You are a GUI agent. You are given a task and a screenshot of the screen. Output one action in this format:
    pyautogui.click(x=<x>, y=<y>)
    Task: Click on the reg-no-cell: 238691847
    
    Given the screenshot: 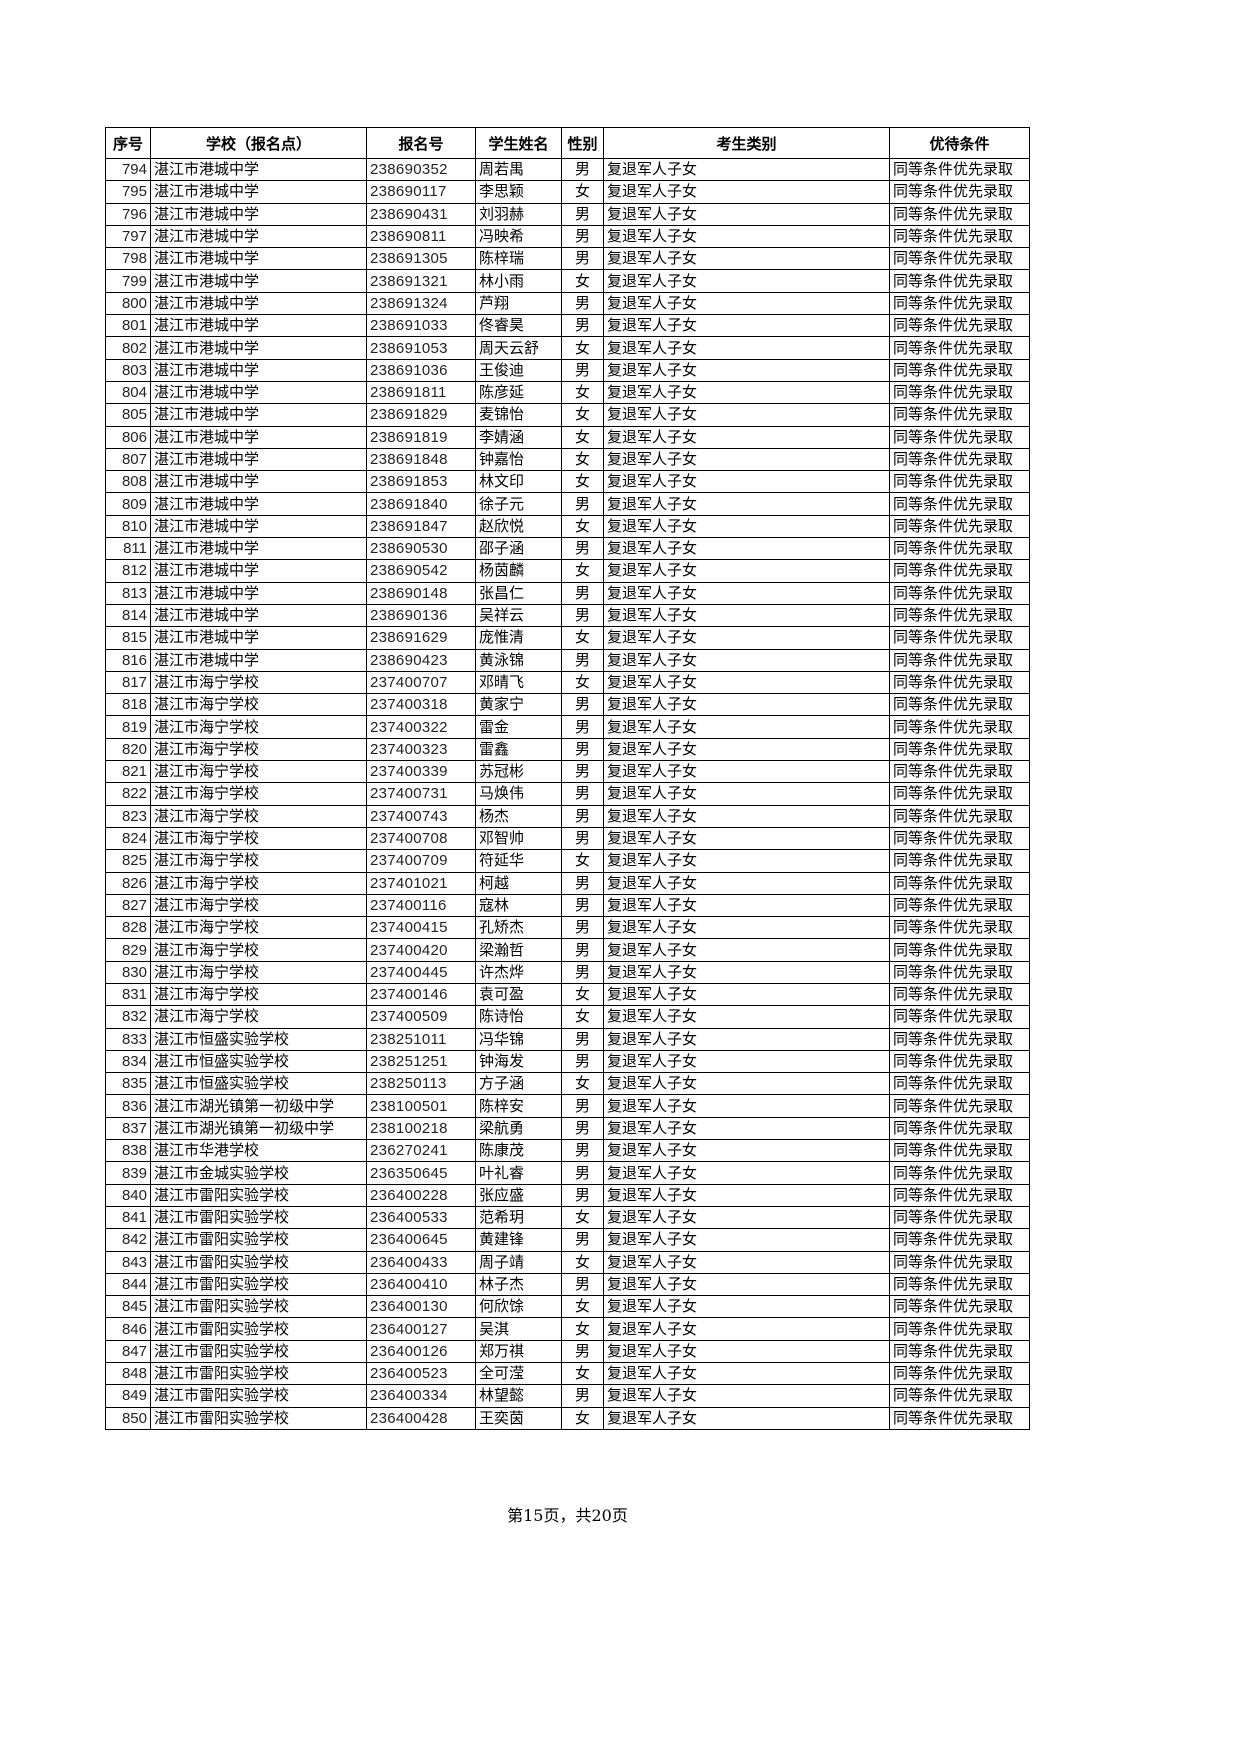 What is the action you would take?
    pyautogui.click(x=421, y=526)
    